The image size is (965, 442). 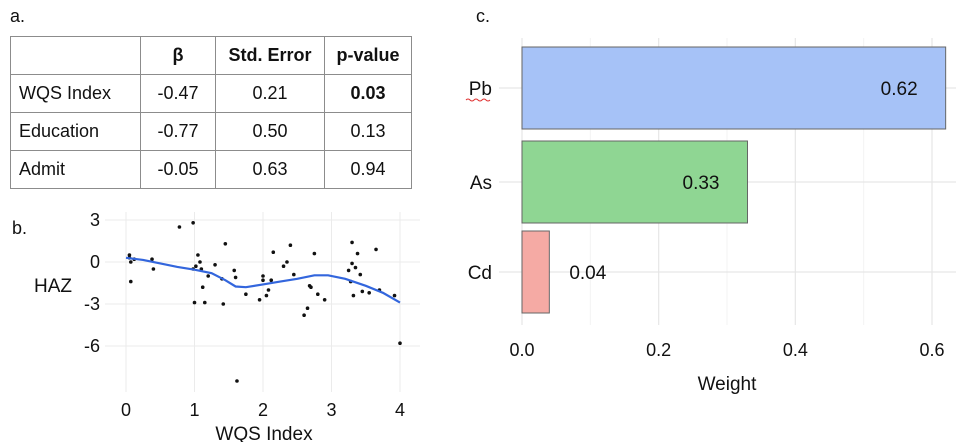 I want to click on bar-category-label: Pb, so click(x=480, y=89).